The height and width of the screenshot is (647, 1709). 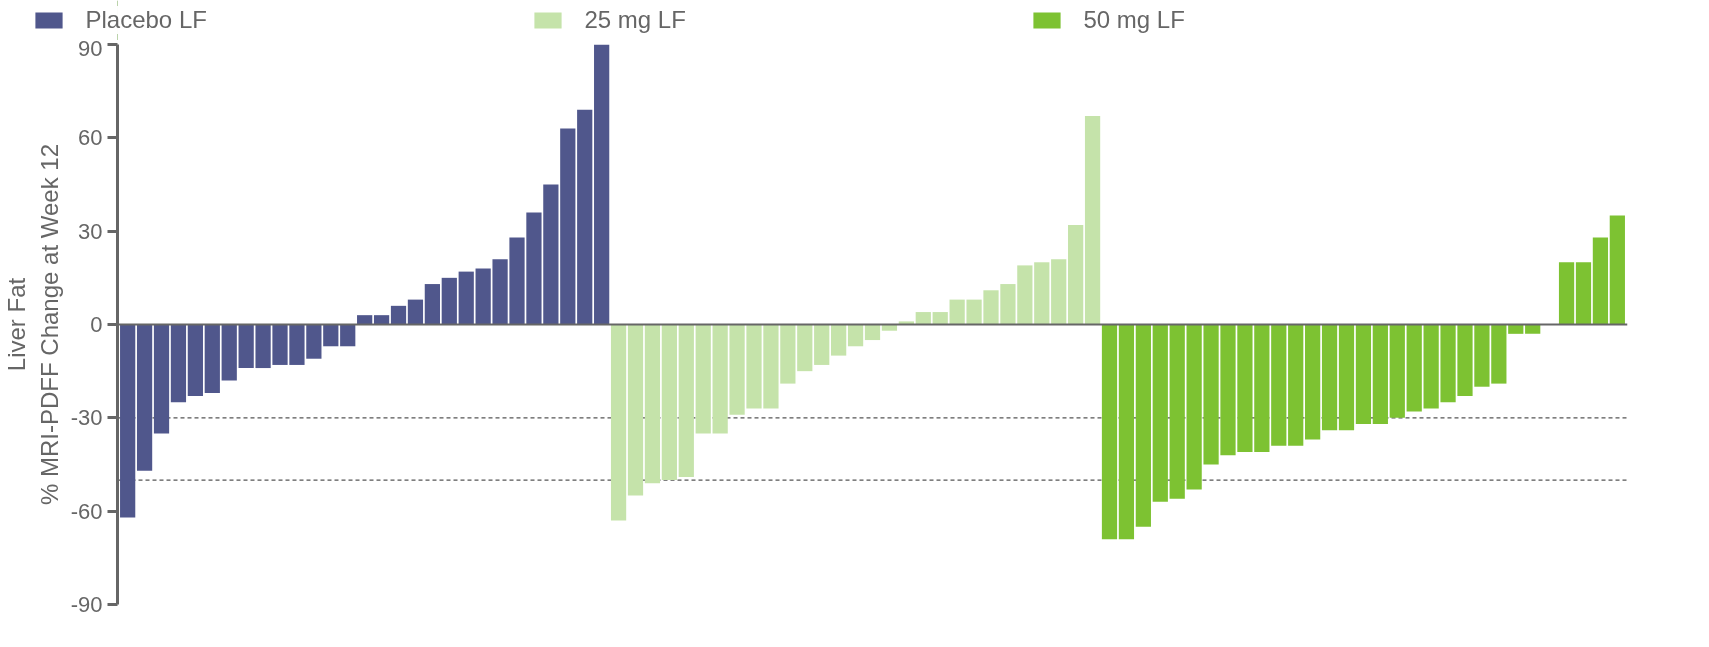 What do you see at coordinates (90, 48) in the screenshot?
I see `y-tick-label: 90` at bounding box center [90, 48].